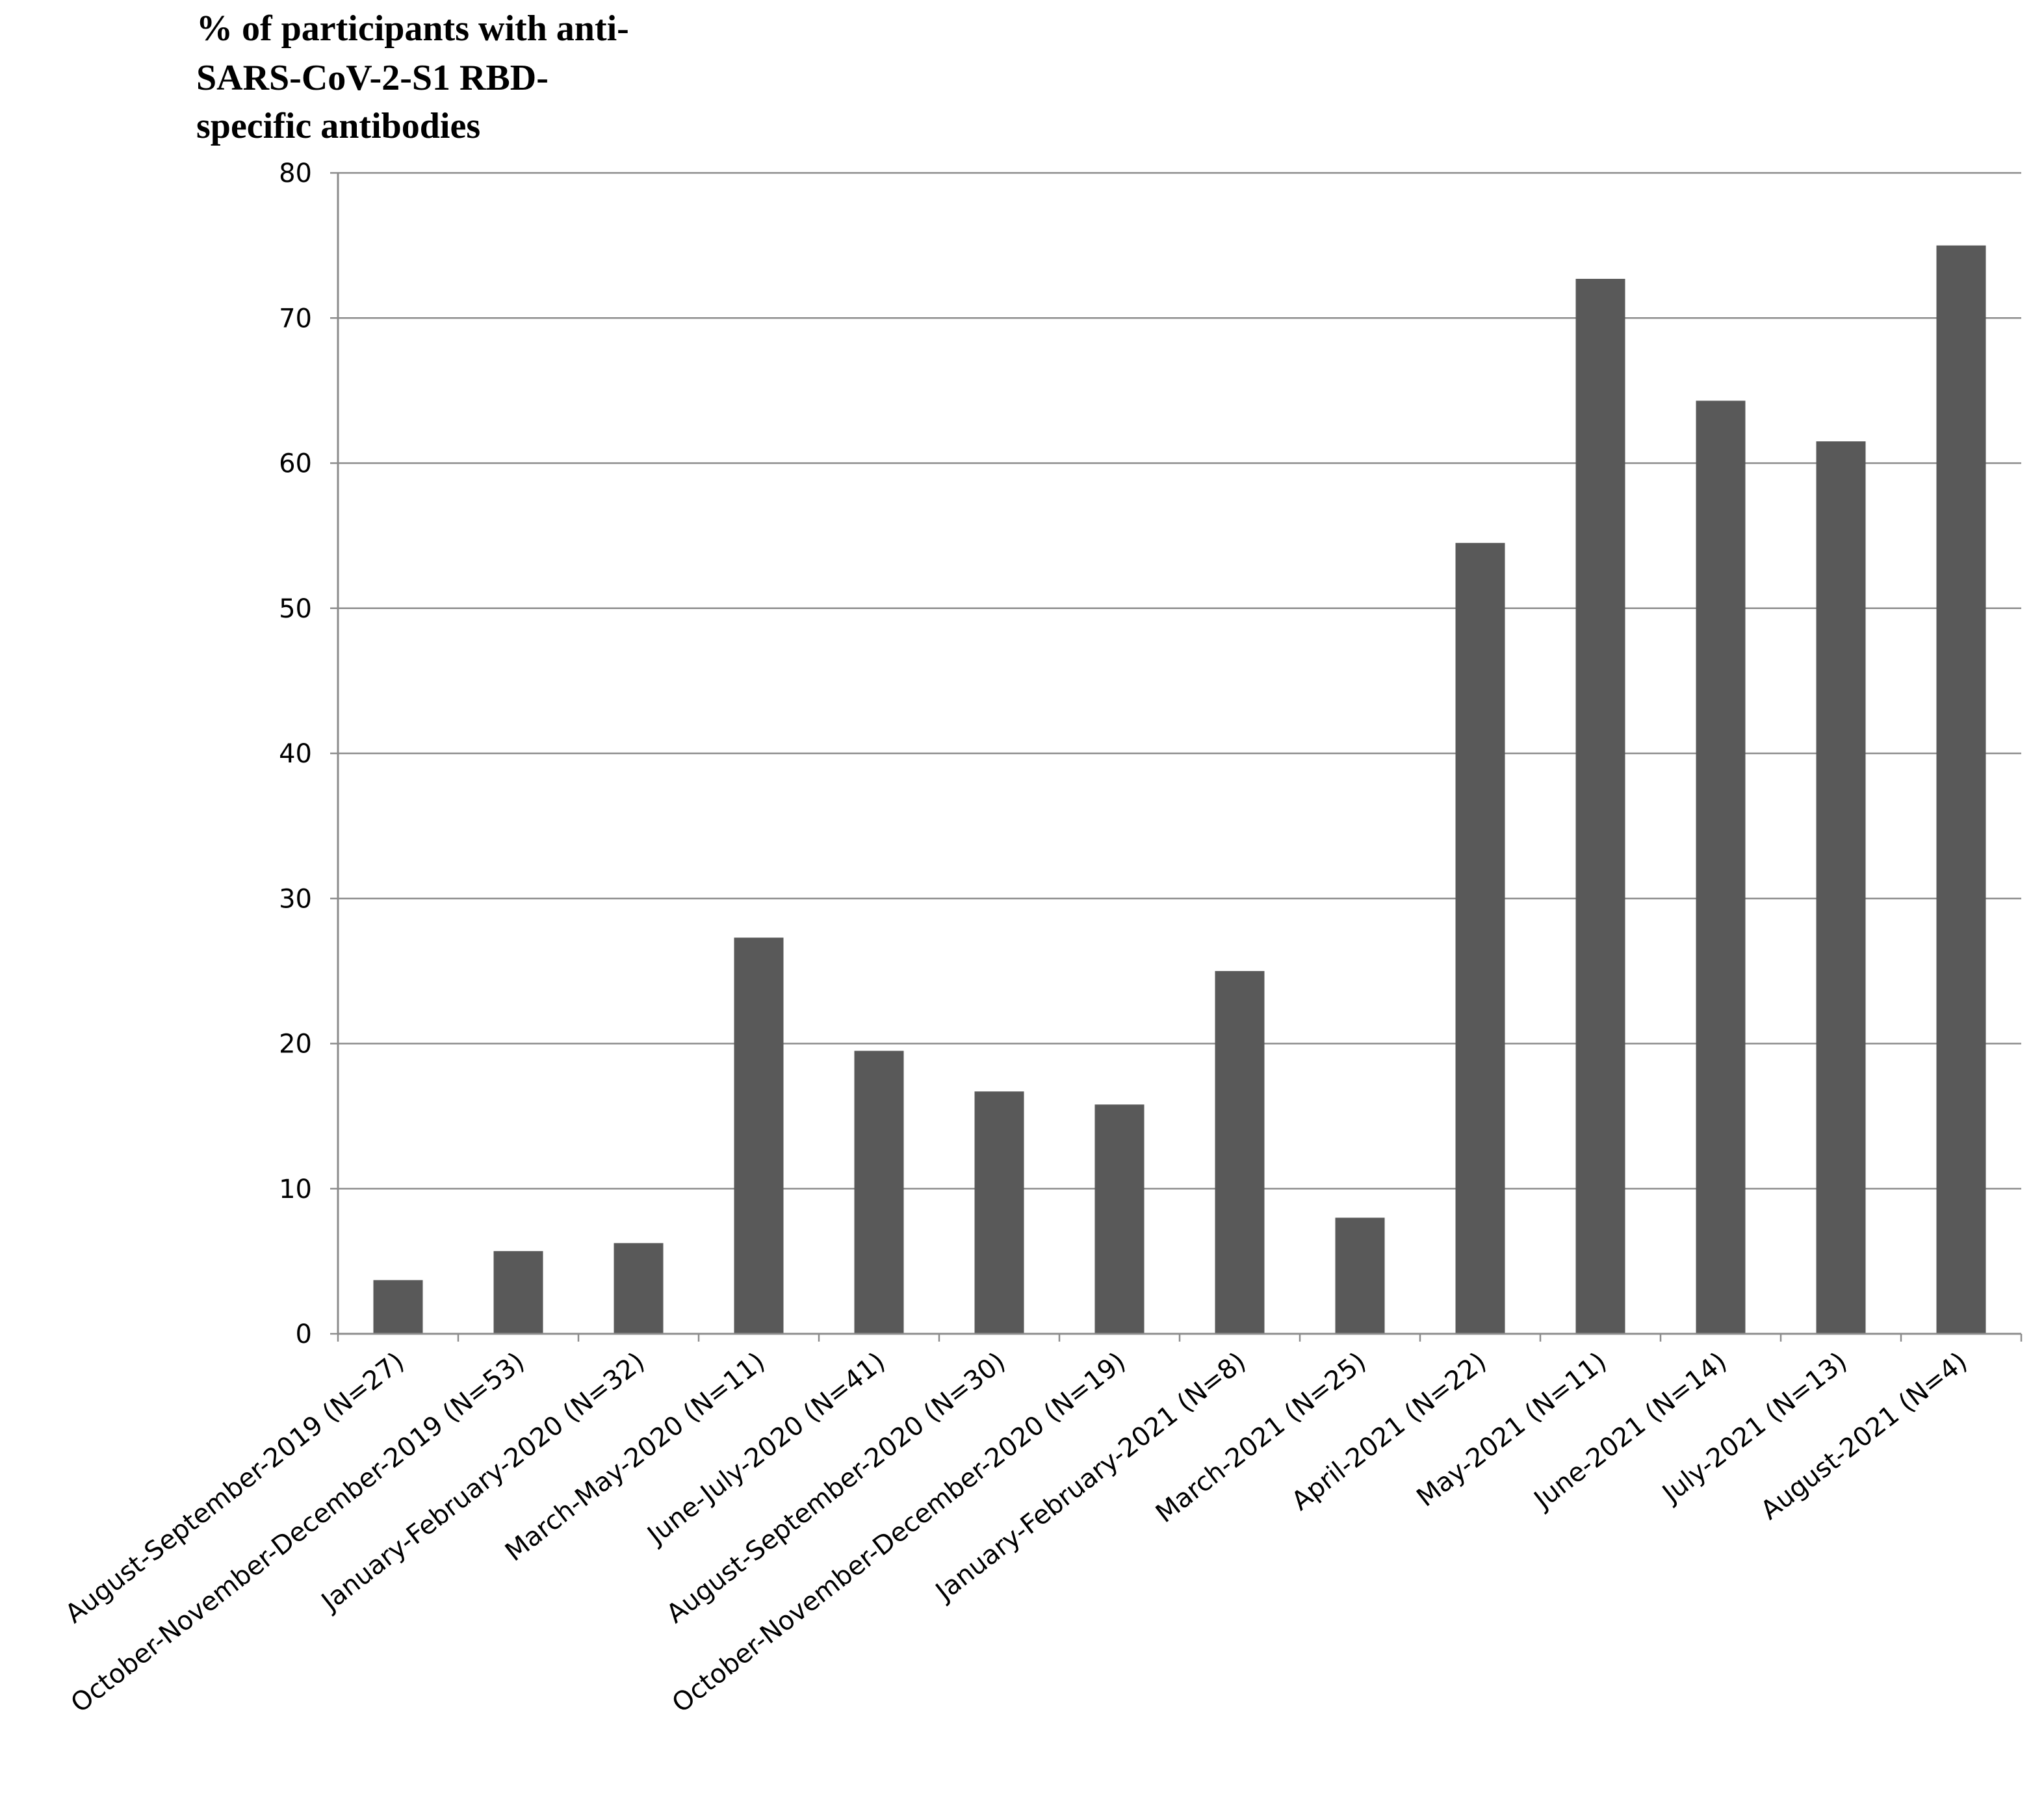 This screenshot has width=2044, height=1794. What do you see at coordinates (295, 899) in the screenshot?
I see `y-tick-label: 30` at bounding box center [295, 899].